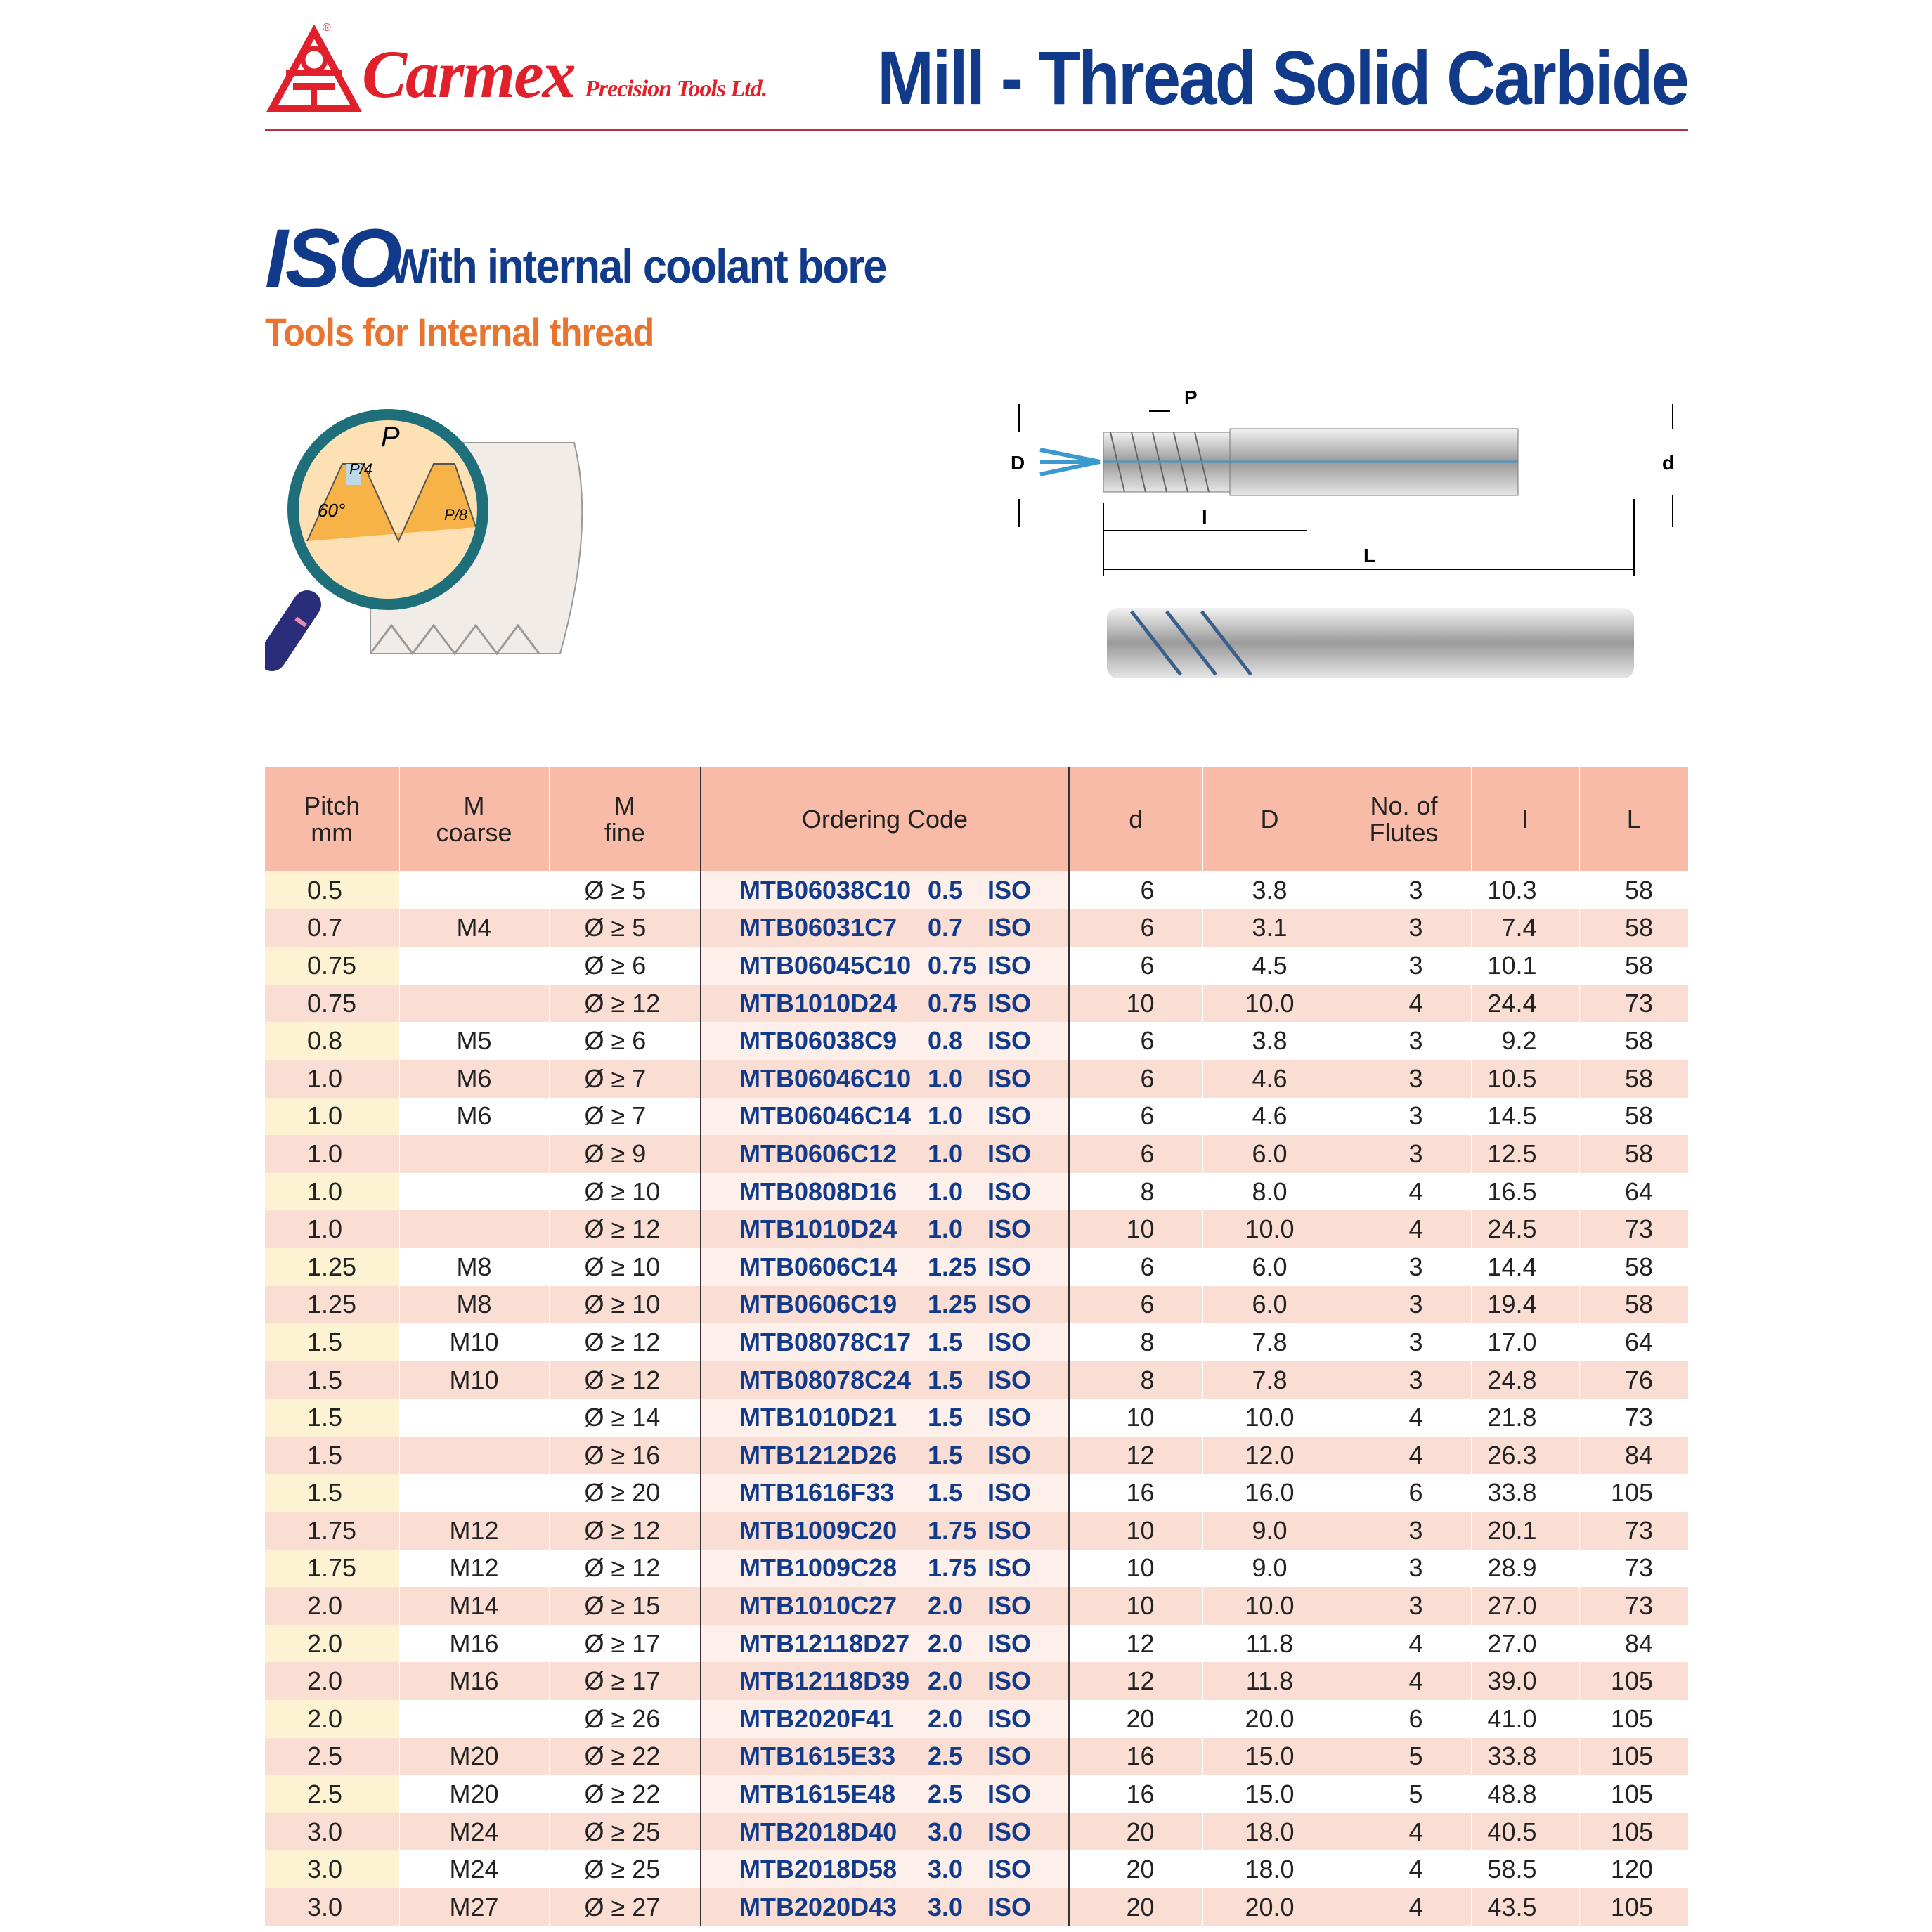 The height and width of the screenshot is (1932, 1932). Describe the element at coordinates (1524, 1794) in the screenshot. I see `l-cell: 48.8` at that location.